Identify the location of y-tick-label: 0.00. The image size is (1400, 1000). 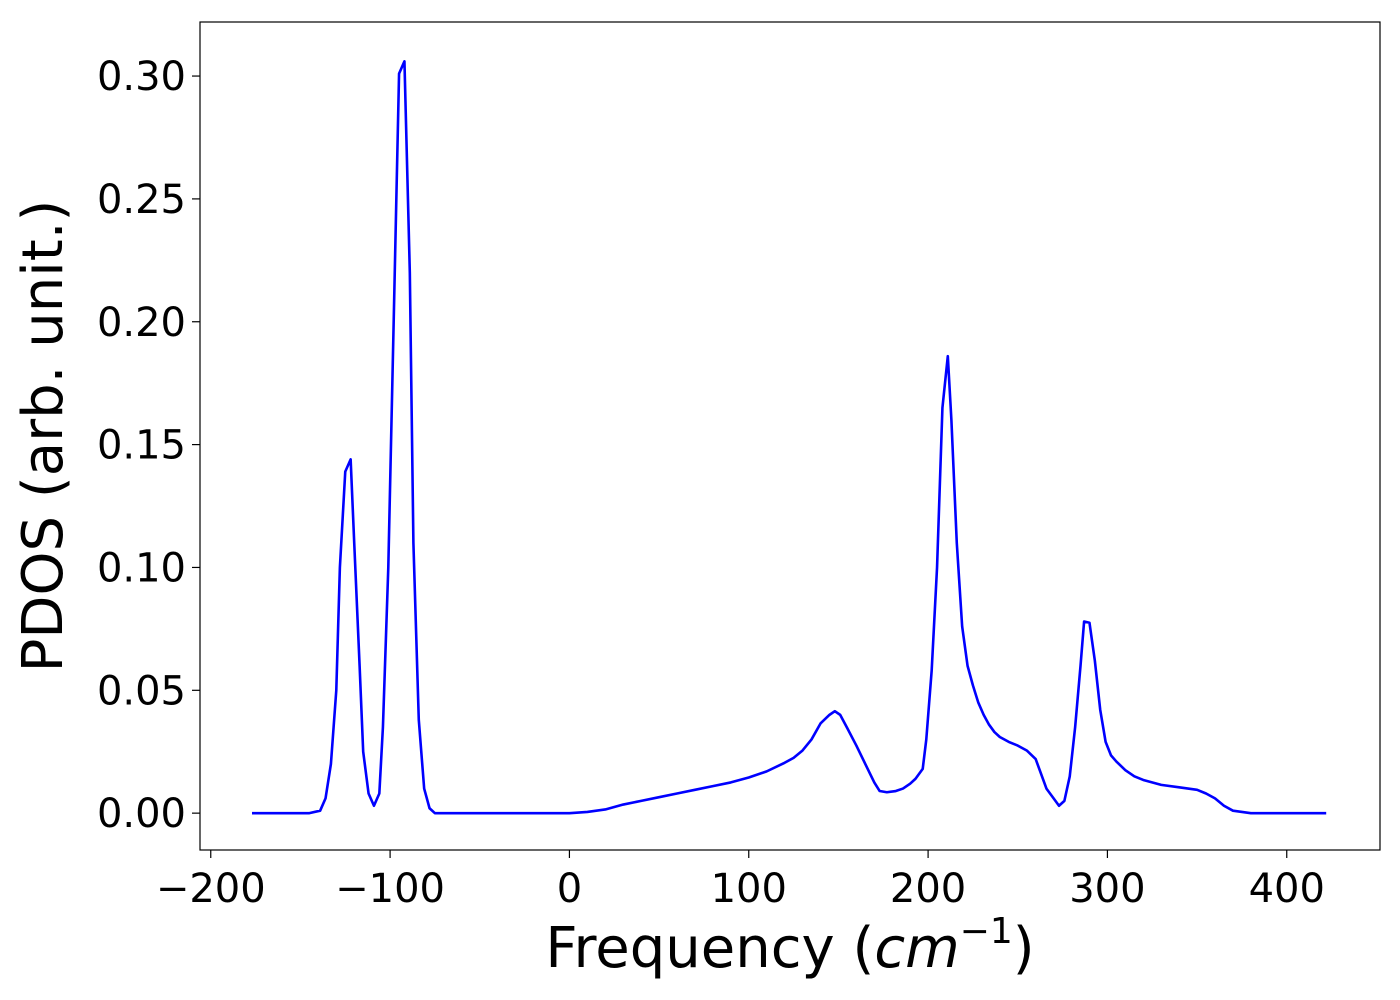
(141, 814).